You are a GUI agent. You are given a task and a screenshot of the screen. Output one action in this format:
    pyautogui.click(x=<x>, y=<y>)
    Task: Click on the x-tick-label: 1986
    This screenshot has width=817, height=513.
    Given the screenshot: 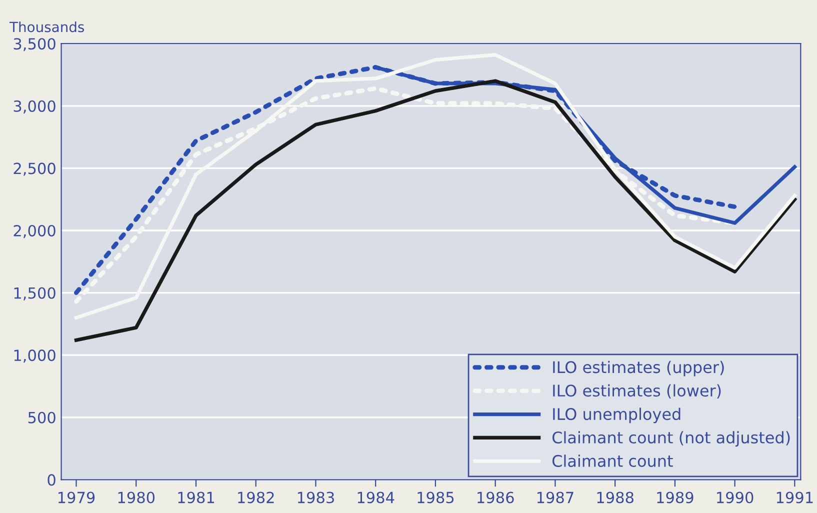 What is the action you would take?
    pyautogui.click(x=496, y=498)
    